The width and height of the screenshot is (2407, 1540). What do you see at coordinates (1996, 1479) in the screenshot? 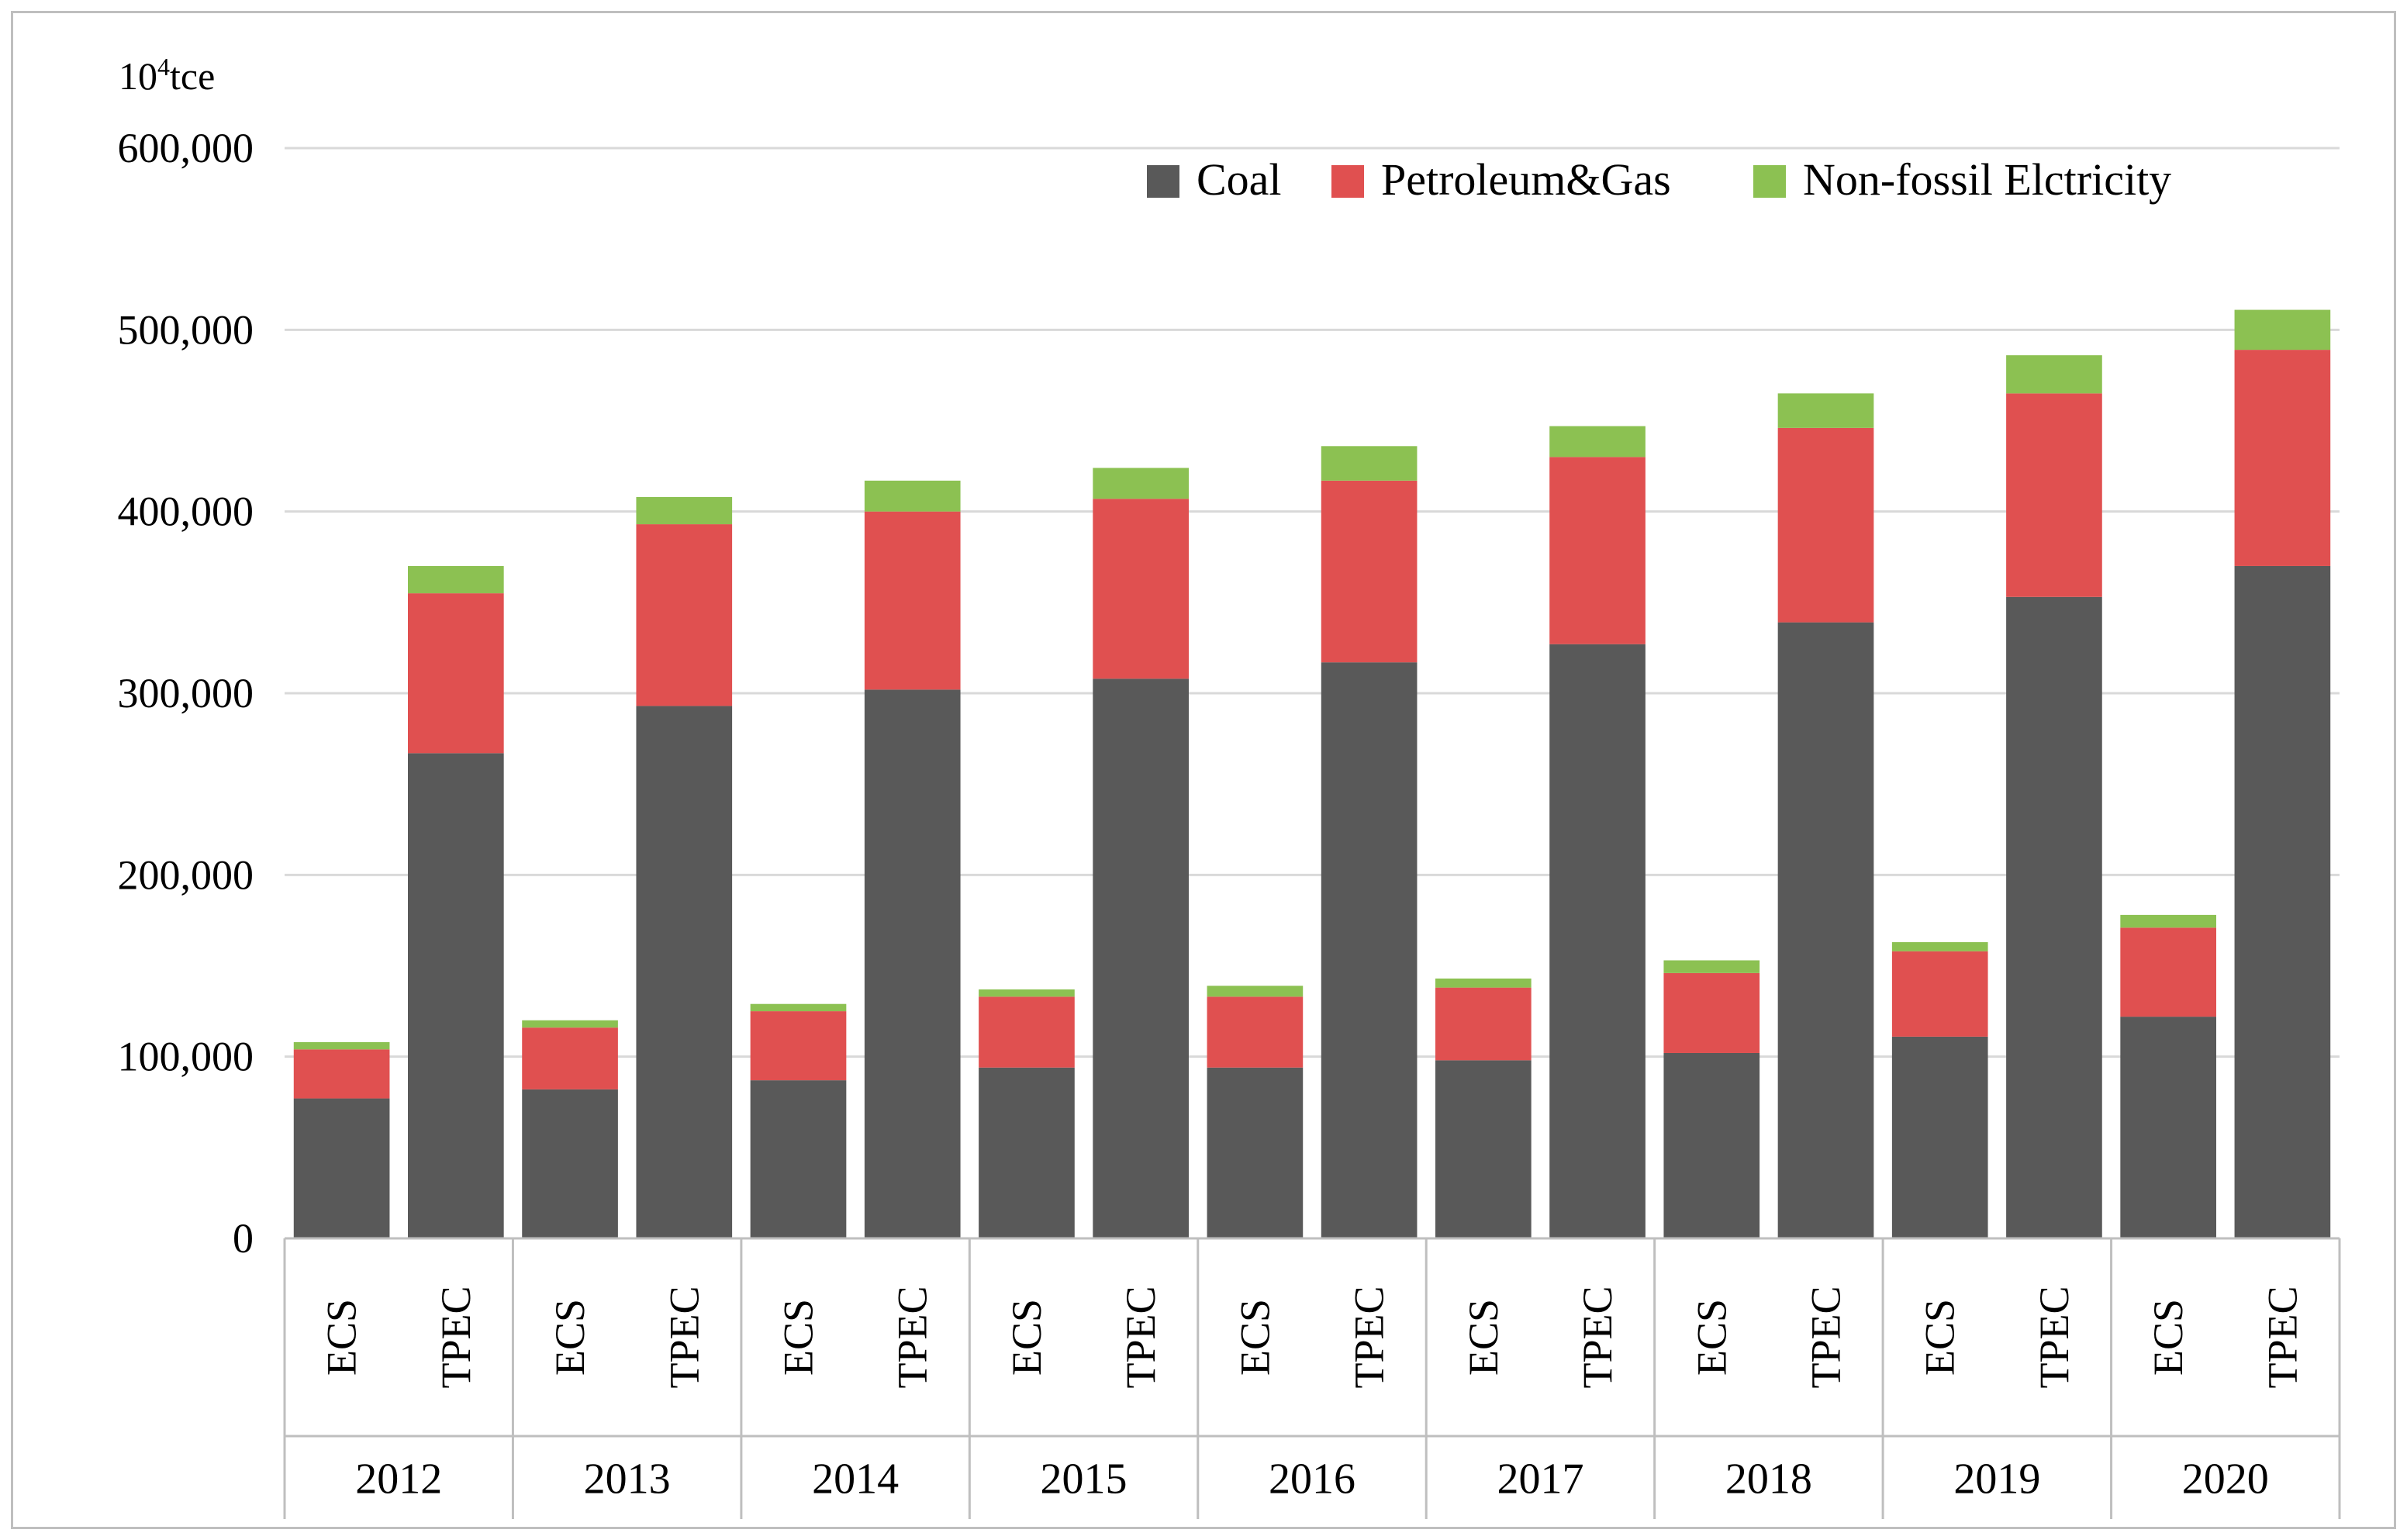
I see `x-group-label: 2019` at bounding box center [1996, 1479].